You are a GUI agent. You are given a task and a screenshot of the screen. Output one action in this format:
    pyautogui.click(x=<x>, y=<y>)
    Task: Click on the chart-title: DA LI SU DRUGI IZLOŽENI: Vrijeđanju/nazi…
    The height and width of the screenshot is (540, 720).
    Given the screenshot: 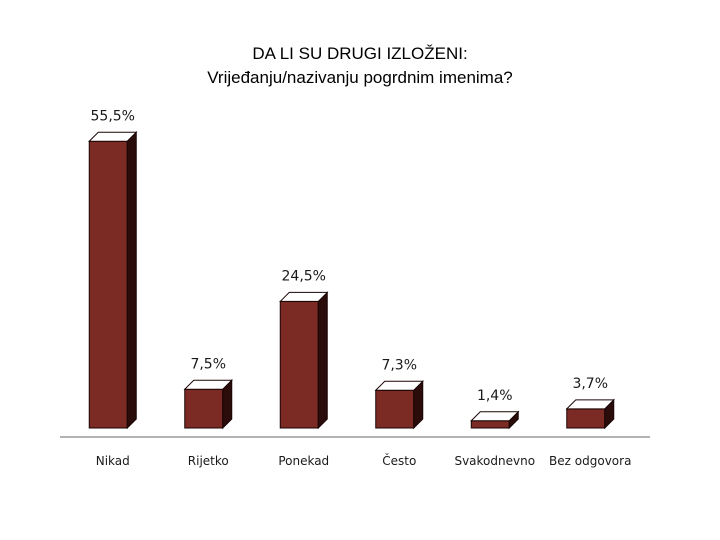 What is the action you would take?
    pyautogui.click(x=360, y=66)
    